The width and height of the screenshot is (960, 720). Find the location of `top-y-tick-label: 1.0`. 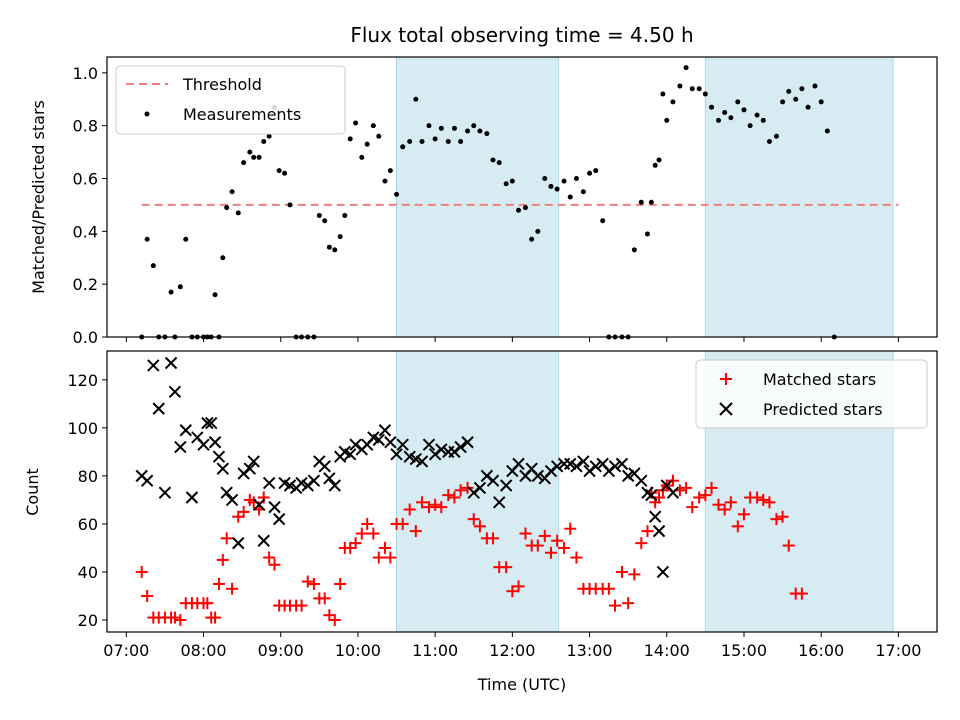

top-y-tick-label: 1.0 is located at coordinates (85, 73).